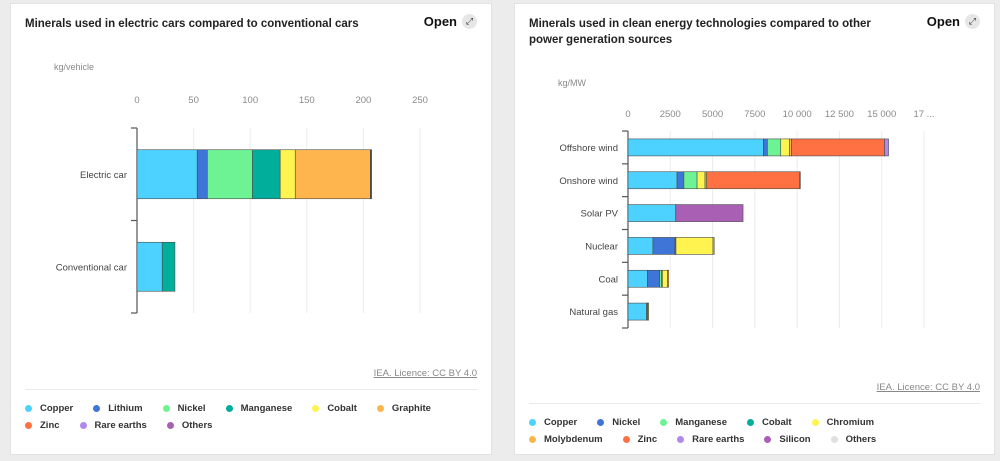  What do you see at coordinates (842, 422) in the screenshot?
I see `legend-item-chromium: Chromium` at bounding box center [842, 422].